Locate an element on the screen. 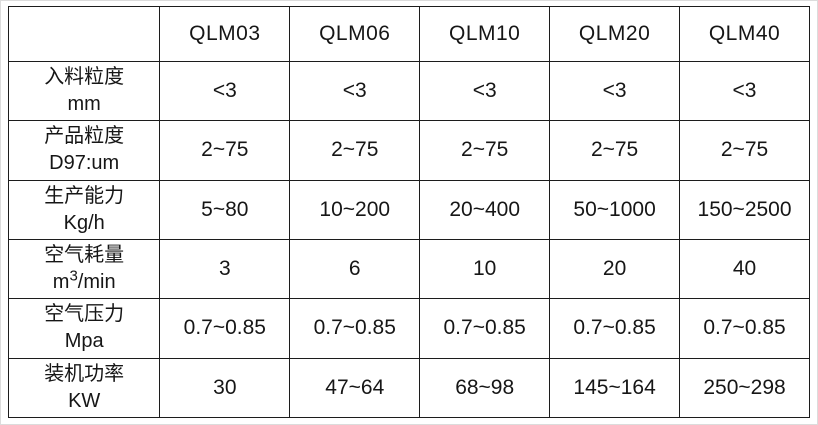 This screenshot has height=425, width=818. model-header-qlm03: QLM03 is located at coordinates (225, 34).